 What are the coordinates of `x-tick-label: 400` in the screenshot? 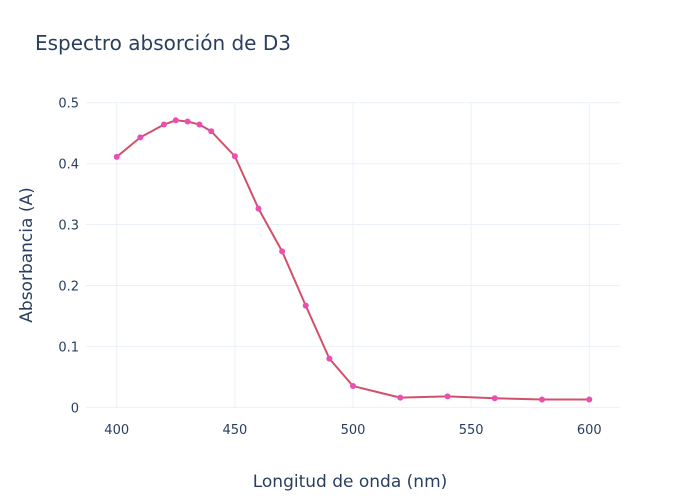 It's located at (116, 430).